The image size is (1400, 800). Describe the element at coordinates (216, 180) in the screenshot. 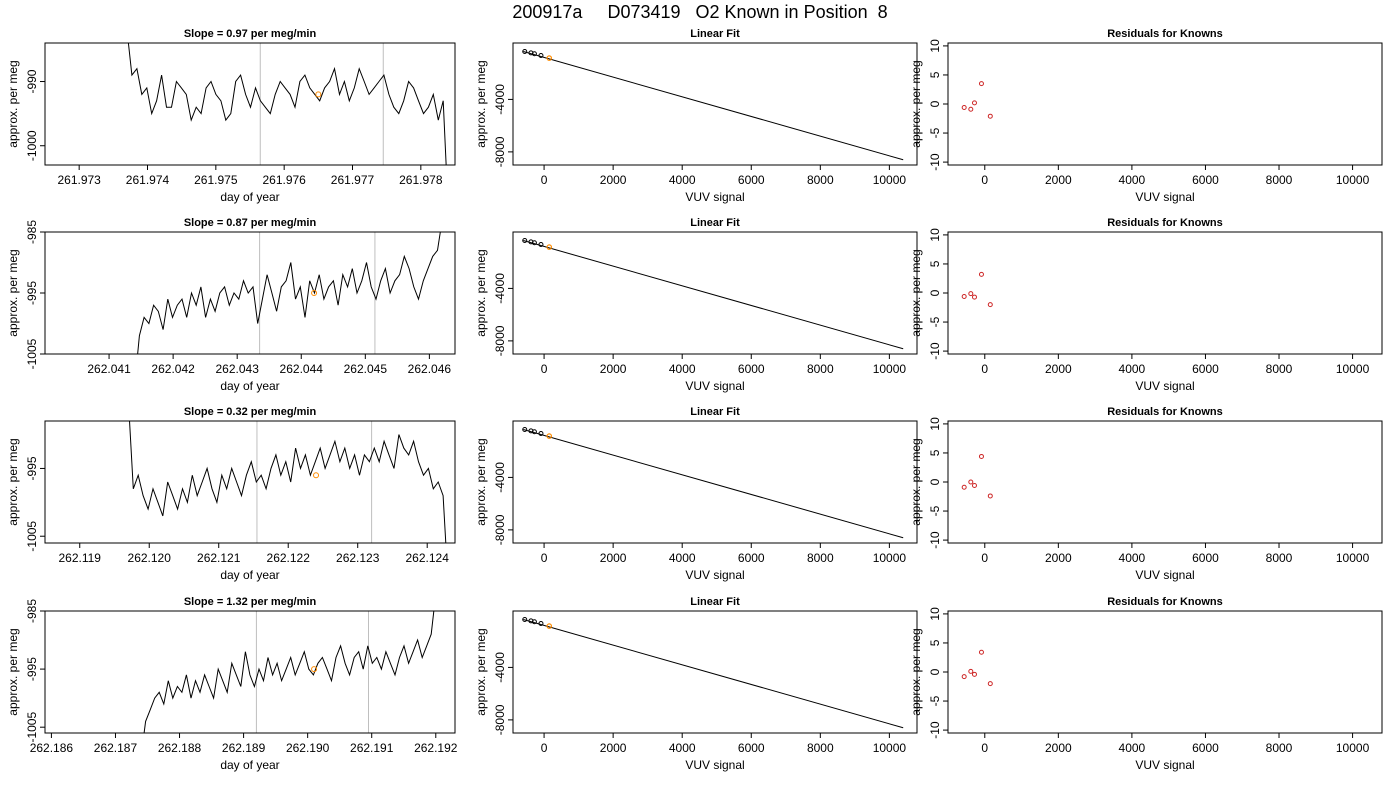

I see `x-tick-label: 261.975` at that location.